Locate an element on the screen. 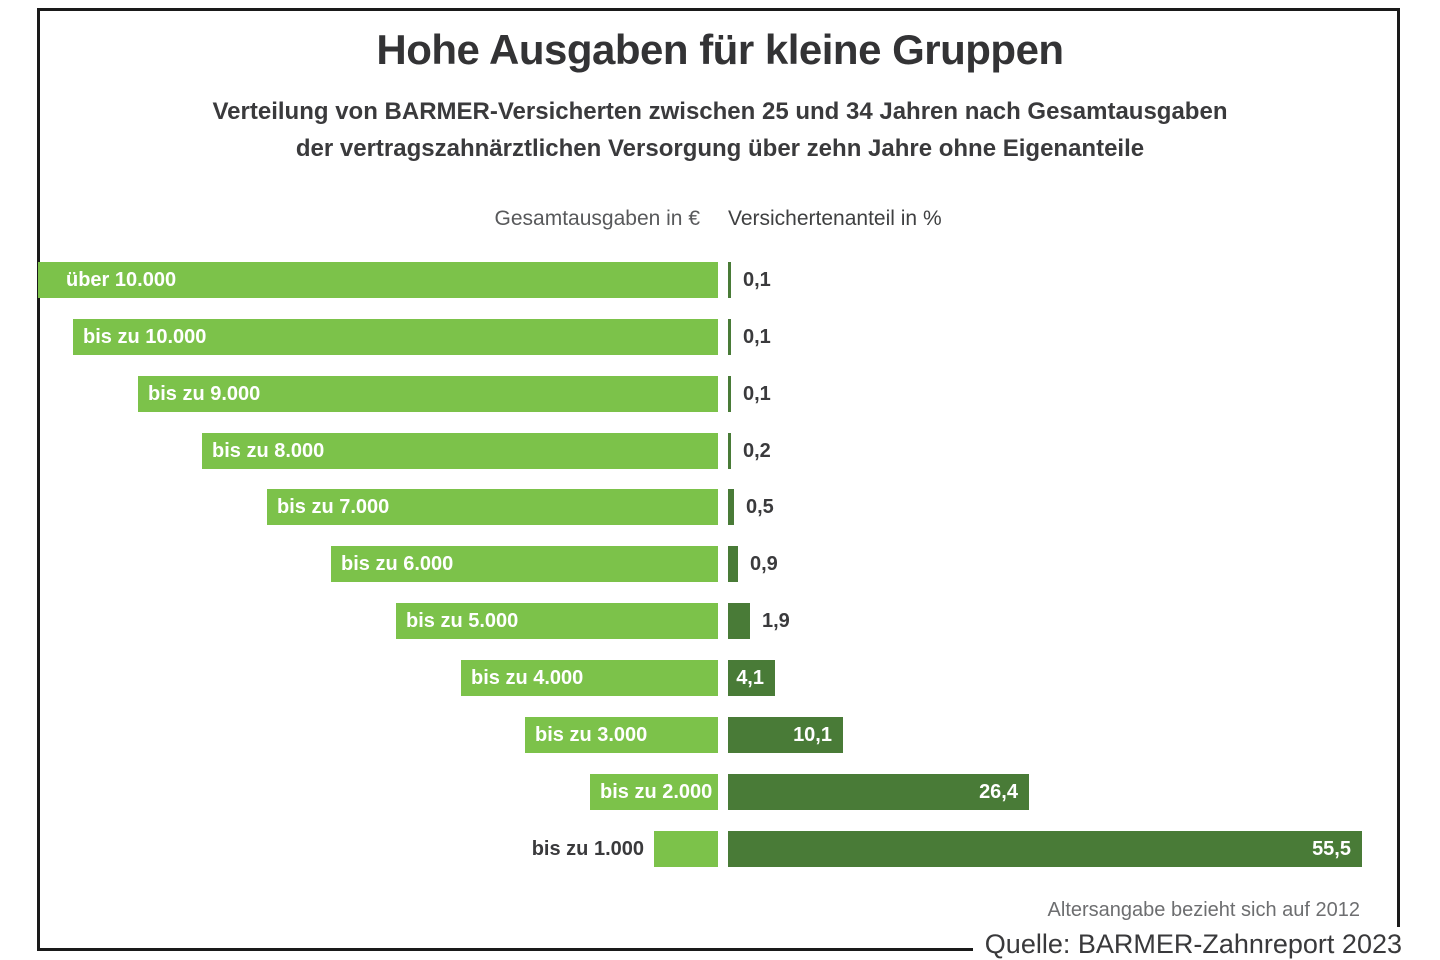 Image resolution: width=1440 pixels, height=960 pixels. category-label: bis zu 10.000 is located at coordinates (145, 336).